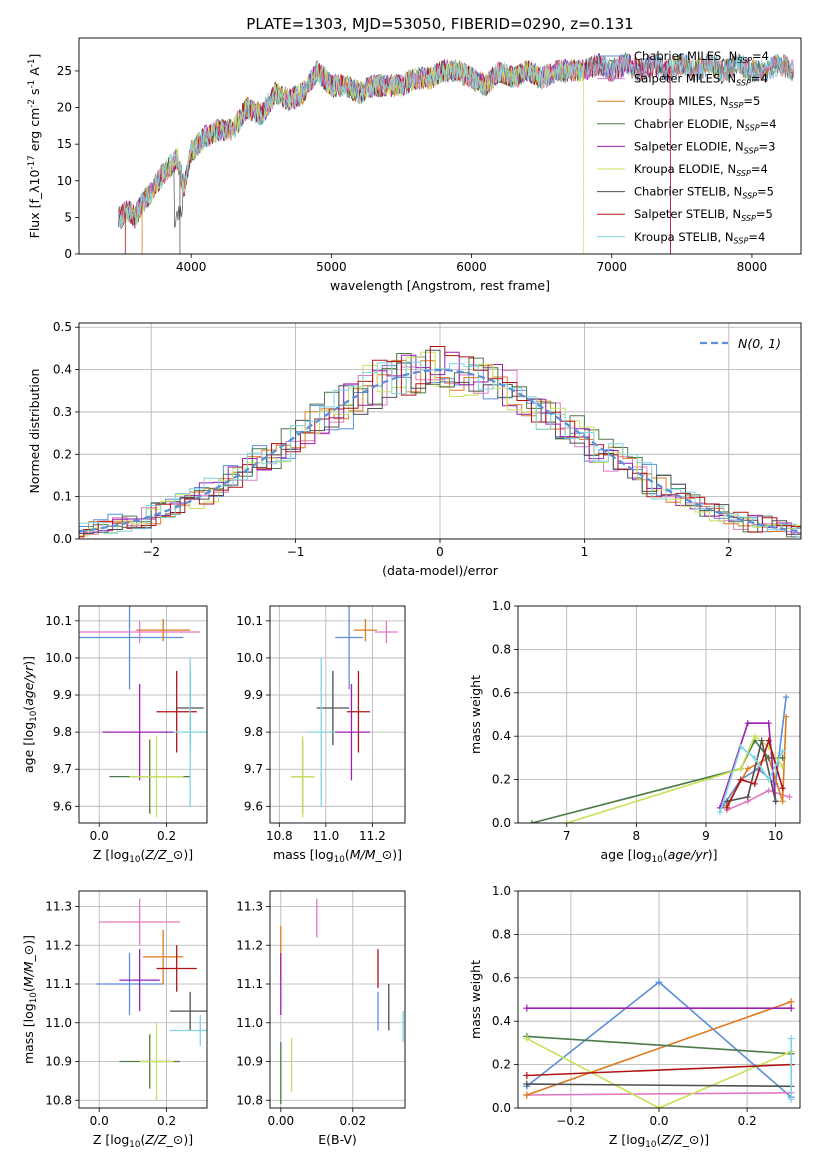 This screenshot has height=1170, width=819. What do you see at coordinates (58, 1023) in the screenshot?
I see `y-tick-label: 11.0` at bounding box center [58, 1023].